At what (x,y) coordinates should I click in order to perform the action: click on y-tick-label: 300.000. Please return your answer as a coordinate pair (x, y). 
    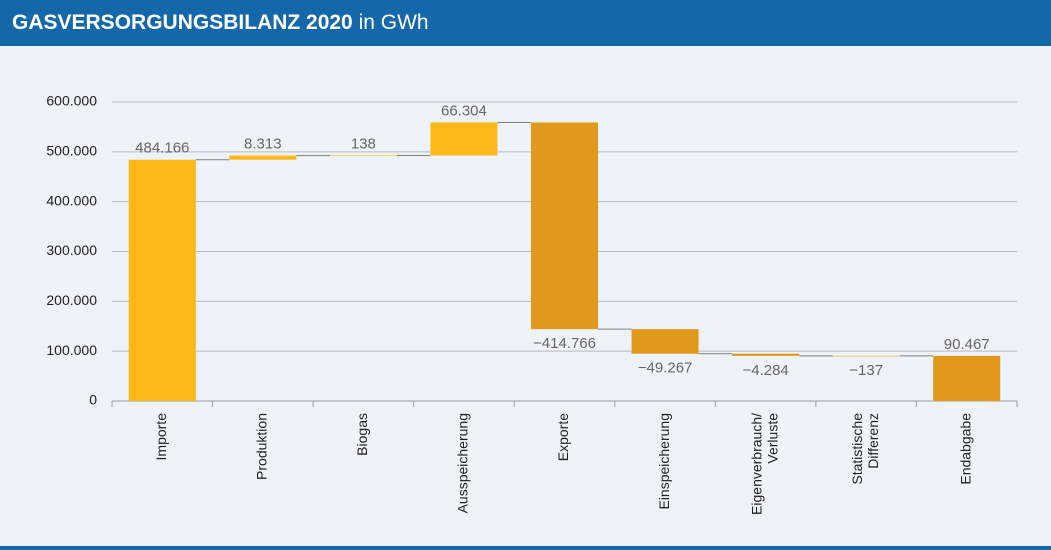
    Looking at the image, I should click on (71, 250).